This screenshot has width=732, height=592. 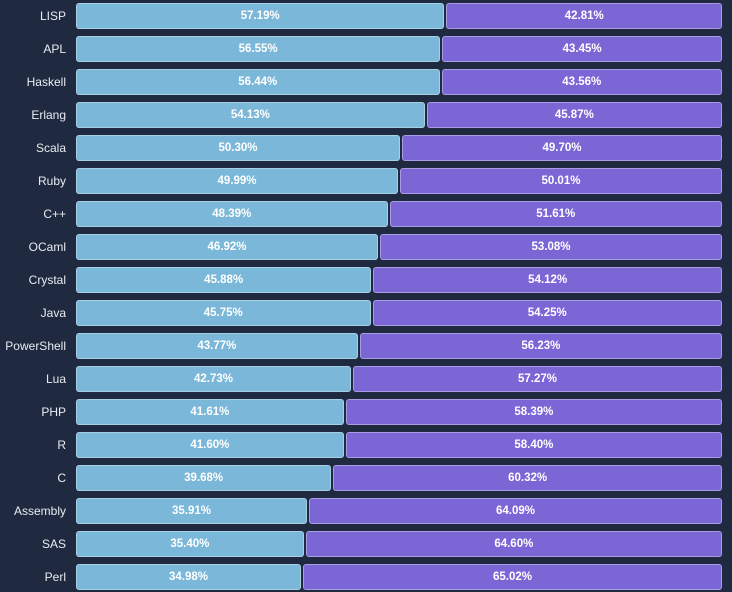 I want to click on category-label: LISP, so click(x=52, y=16).